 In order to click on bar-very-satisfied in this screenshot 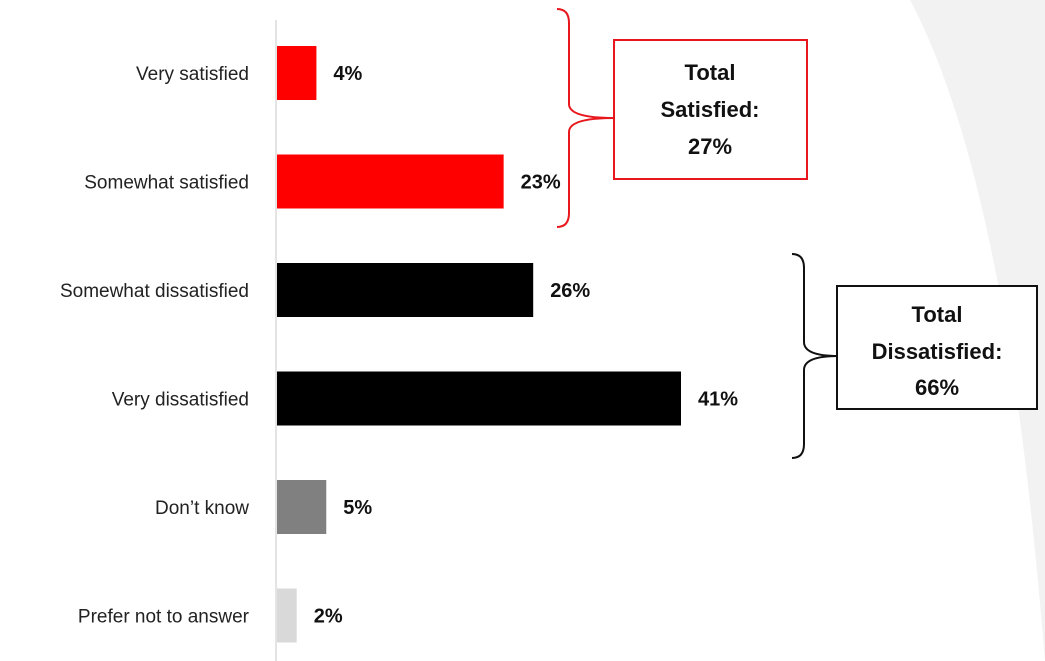, I will do `click(297, 73)`.